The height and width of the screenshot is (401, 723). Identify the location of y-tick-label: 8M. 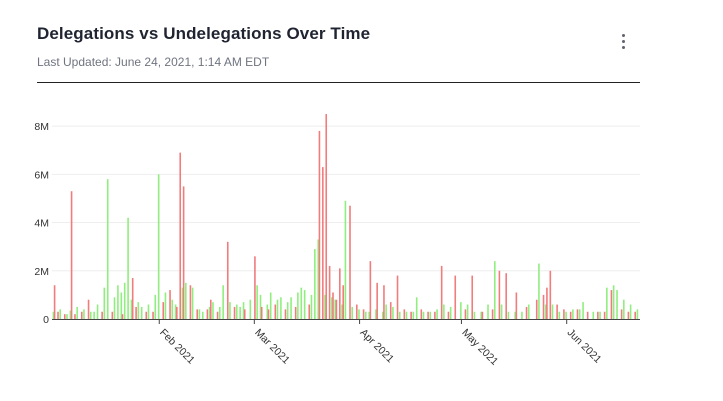
(41, 127).